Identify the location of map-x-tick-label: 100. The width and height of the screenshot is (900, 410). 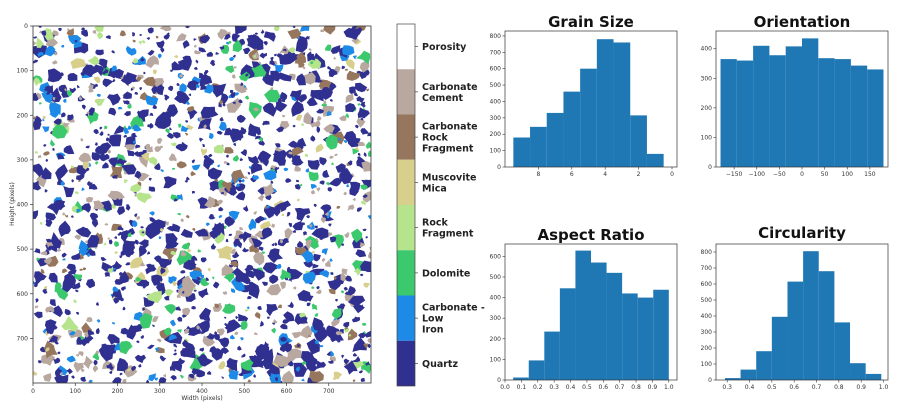
(76, 391).